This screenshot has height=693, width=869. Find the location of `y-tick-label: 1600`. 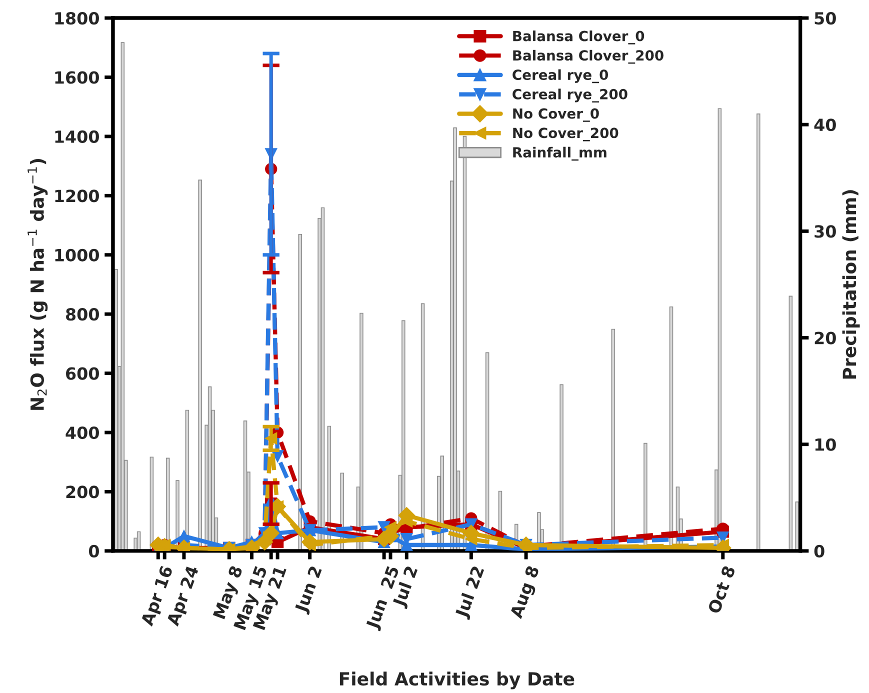

y-tick-label: 1600 is located at coordinates (77, 77).